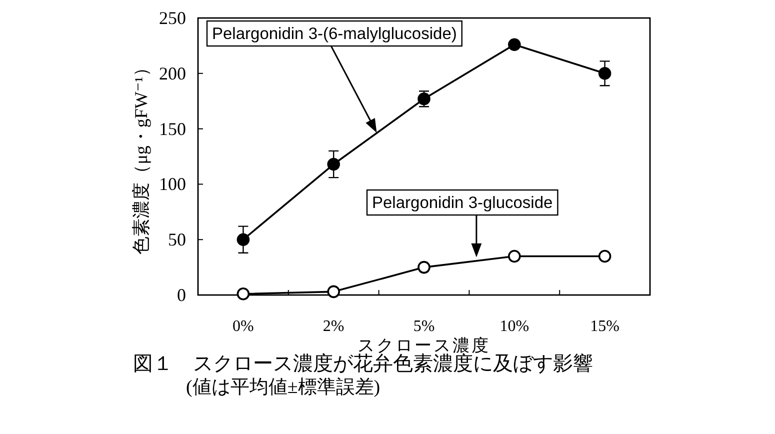  I want to click on y-tick-label: 250, so click(172, 18).